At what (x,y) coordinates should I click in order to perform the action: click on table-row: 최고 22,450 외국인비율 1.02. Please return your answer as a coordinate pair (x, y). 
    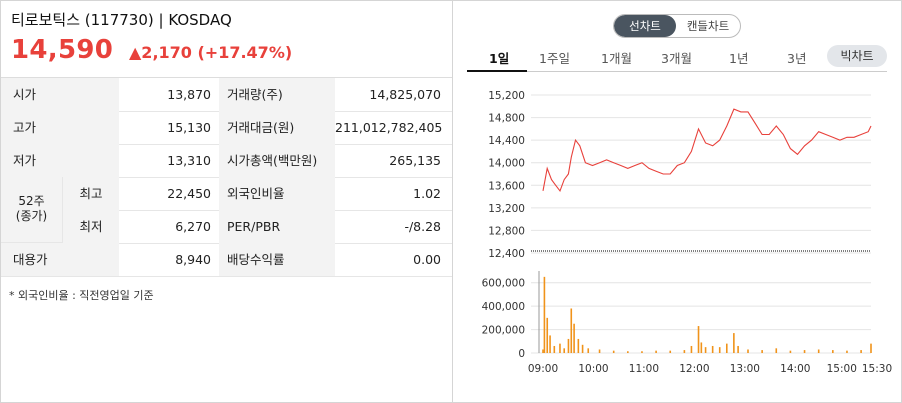
    Looking at the image, I should click on (226, 194).